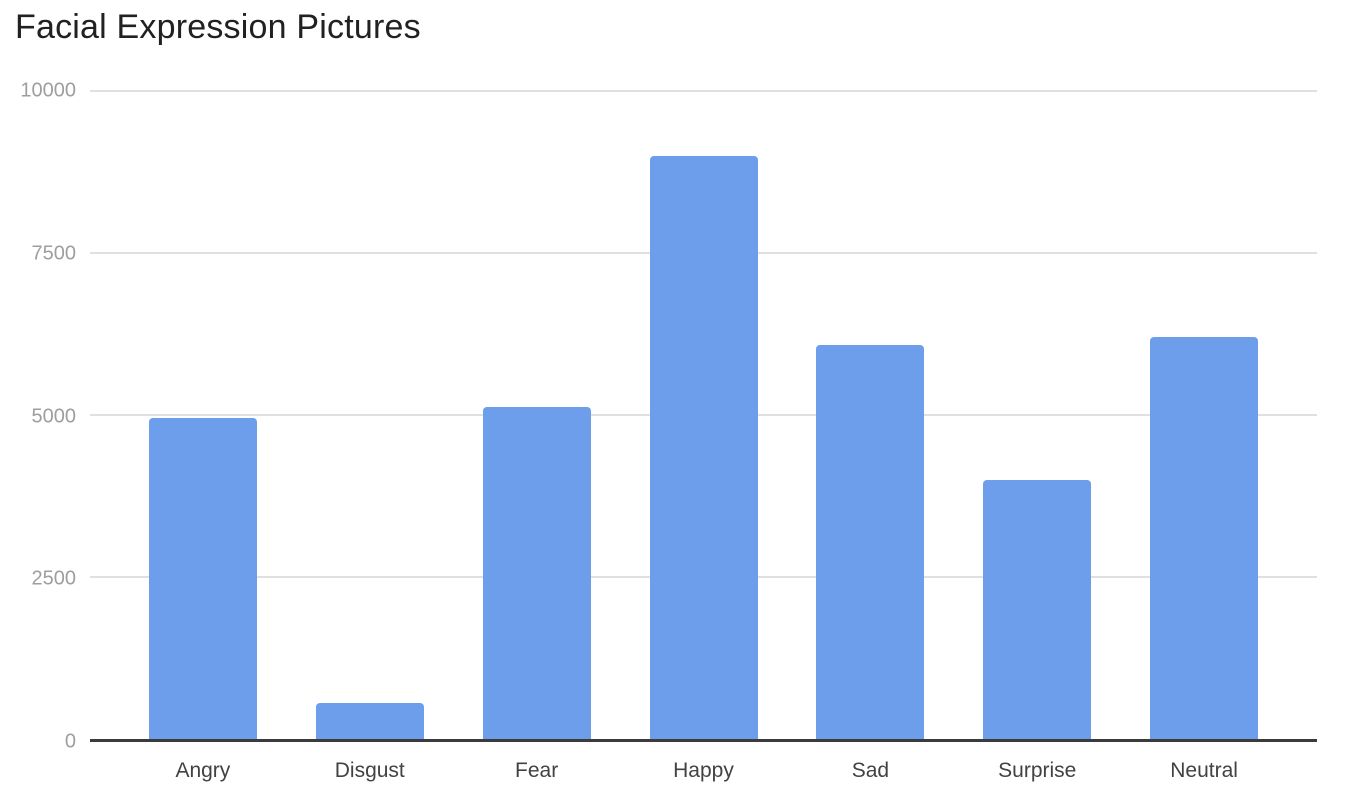 This screenshot has width=1346, height=799. I want to click on bar-sad, so click(870, 542).